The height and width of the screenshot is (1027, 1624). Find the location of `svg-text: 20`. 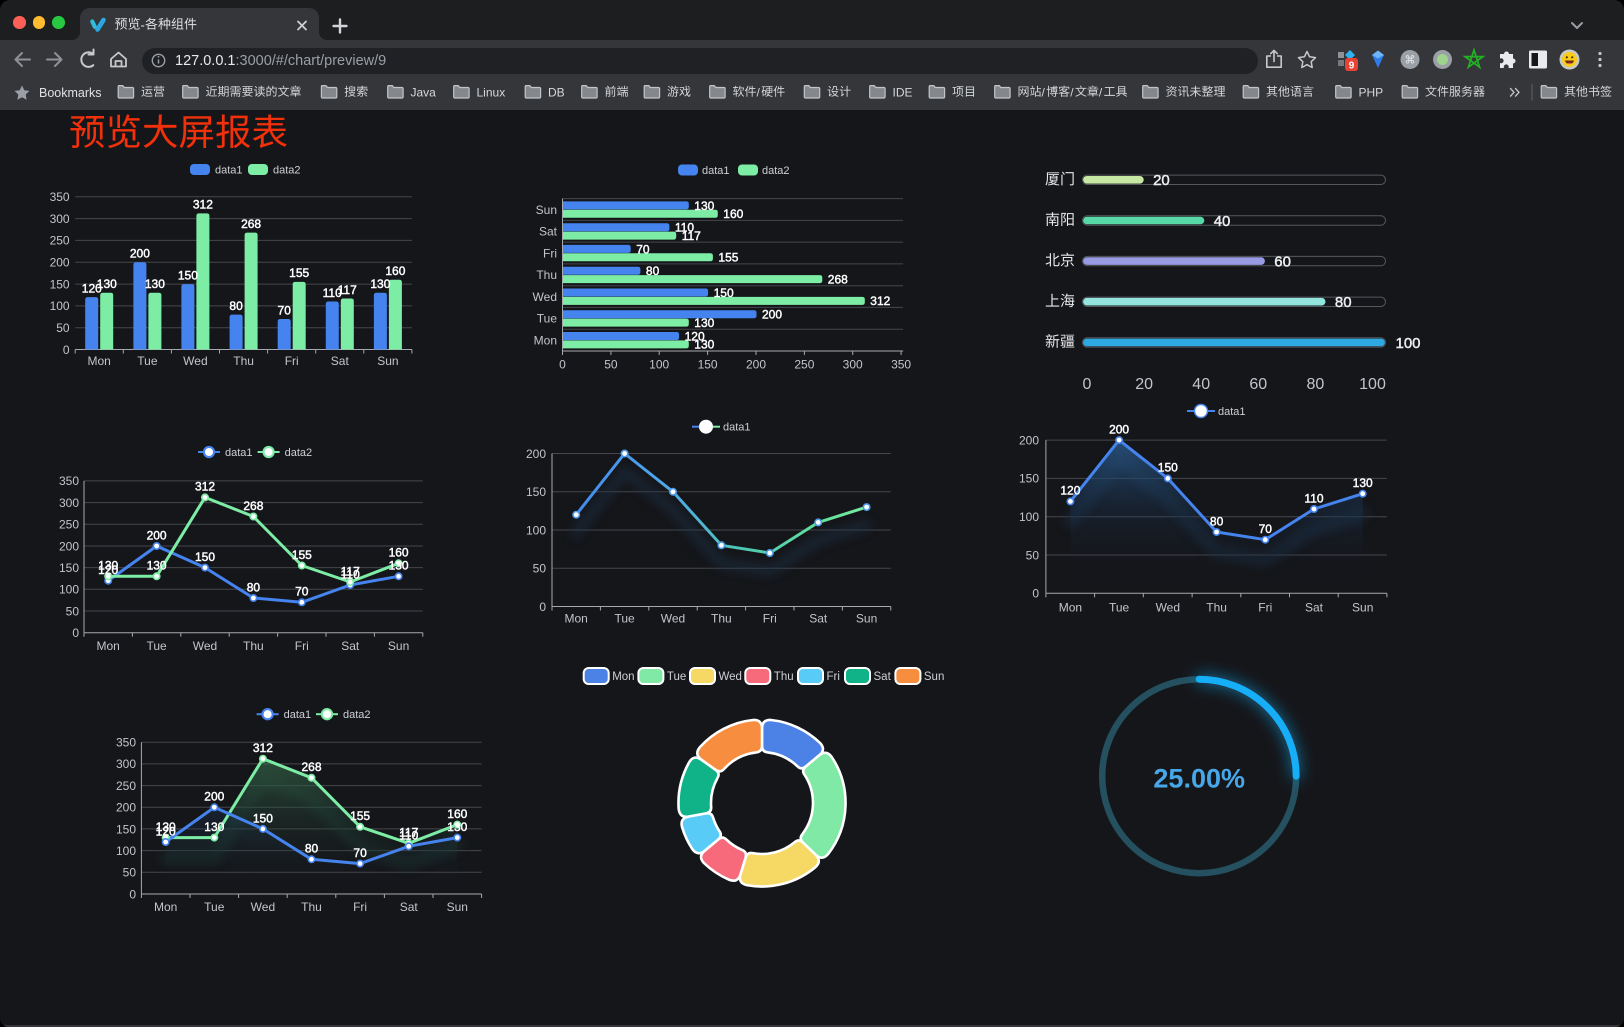

svg-text: 20 is located at coordinates (1144, 384).